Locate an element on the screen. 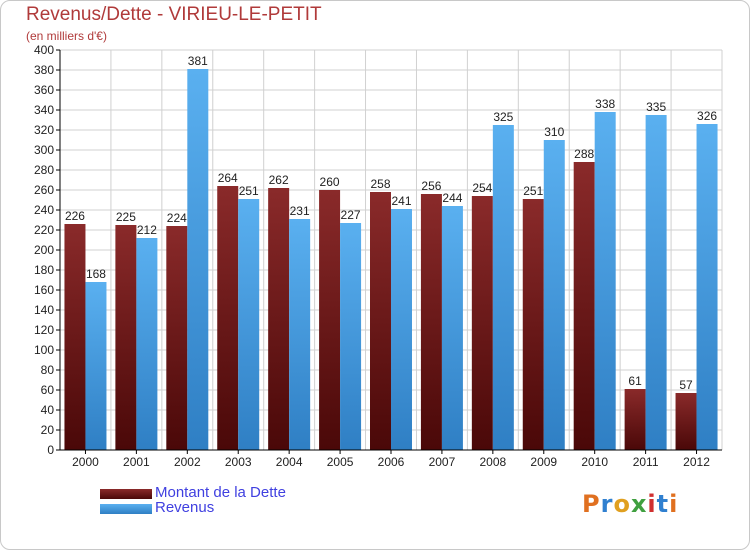 This screenshot has width=750, height=550. y-tick-label: 360 is located at coordinates (44, 90).